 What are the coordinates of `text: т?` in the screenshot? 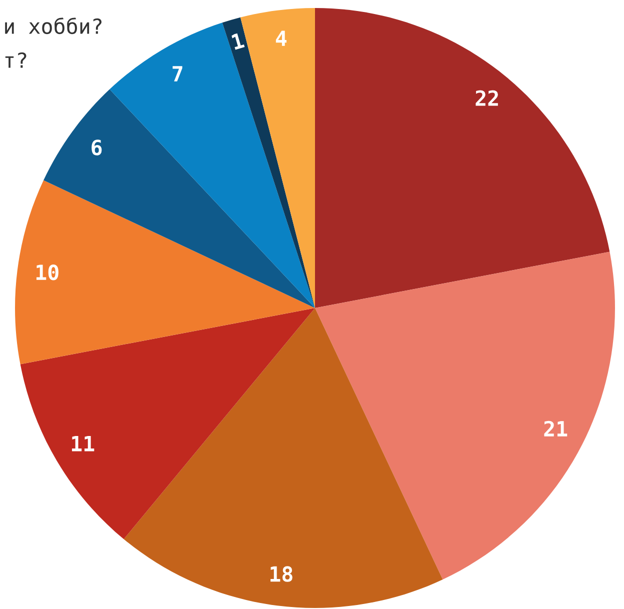 It's located at (15, 60).